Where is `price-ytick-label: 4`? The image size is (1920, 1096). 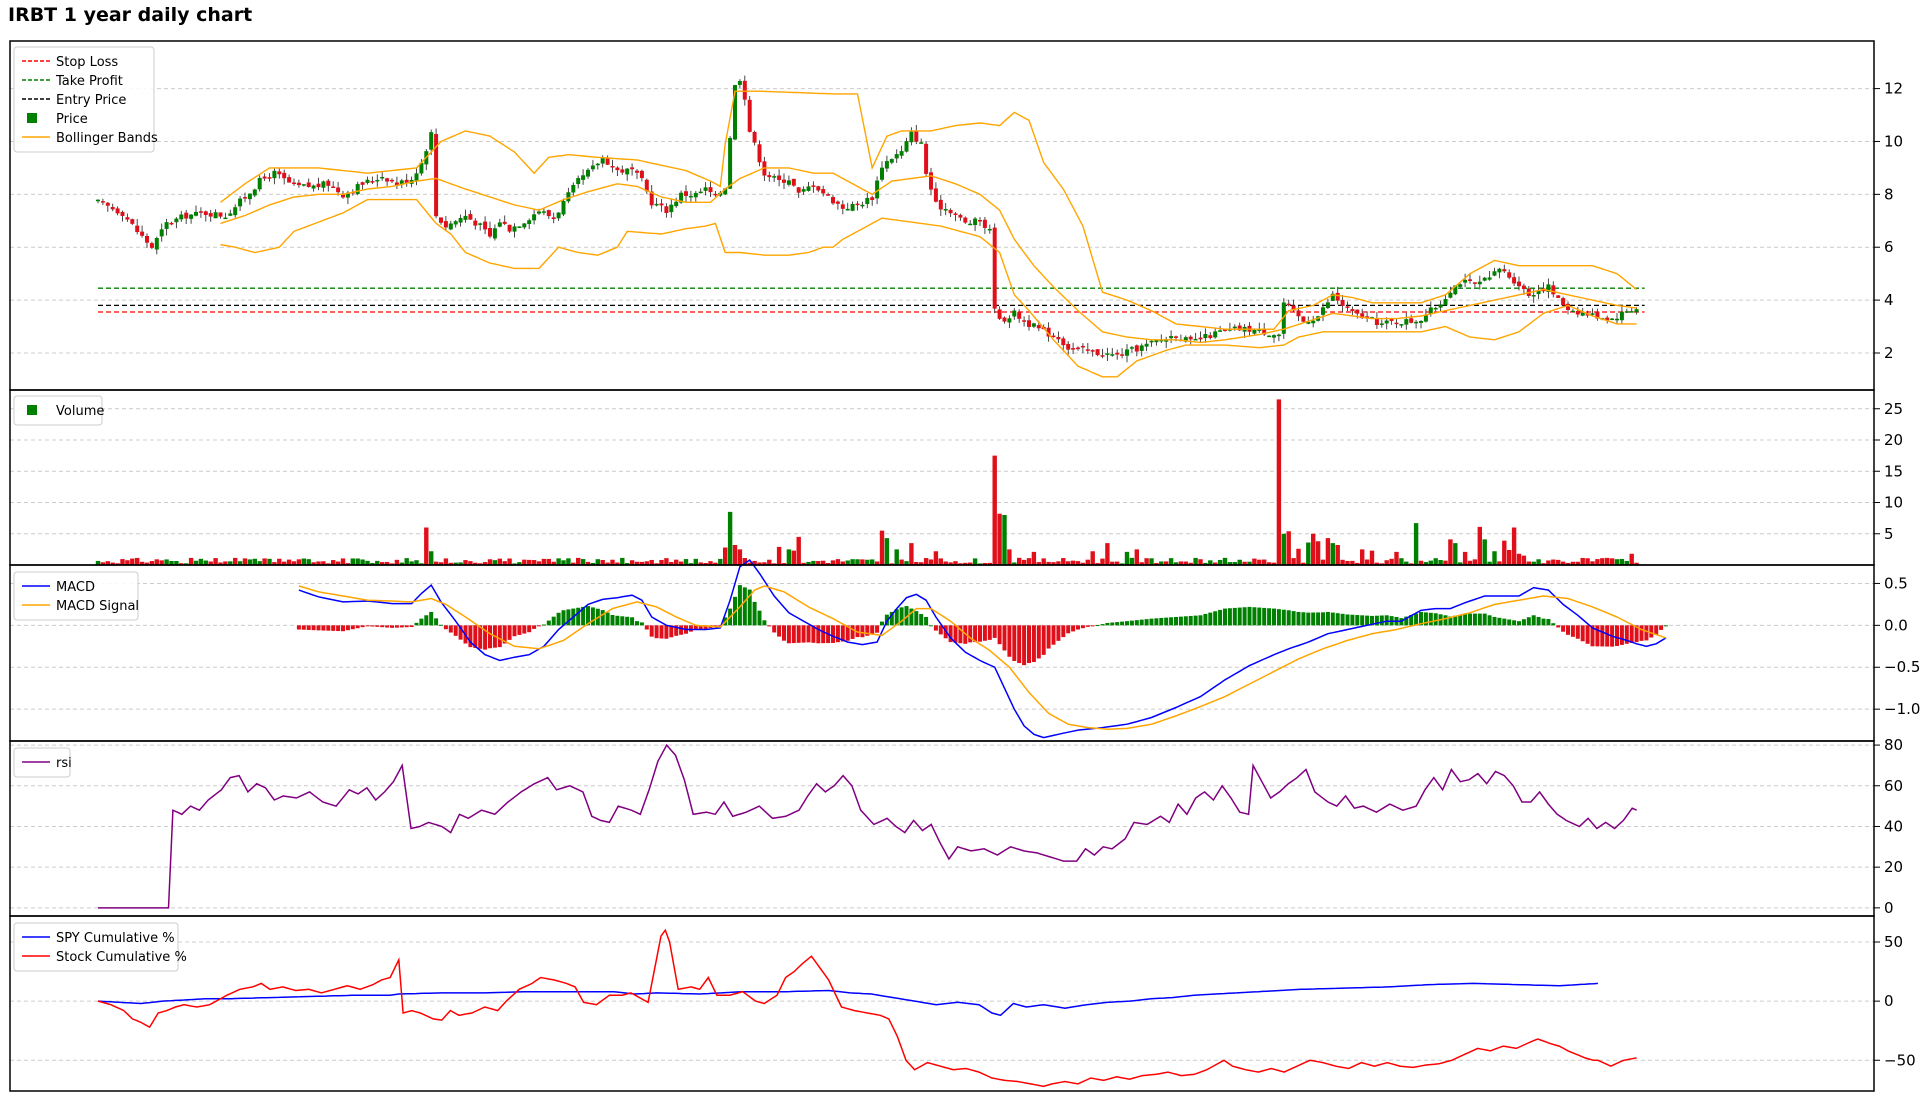
price-ytick-label: 4 is located at coordinates (1889, 300).